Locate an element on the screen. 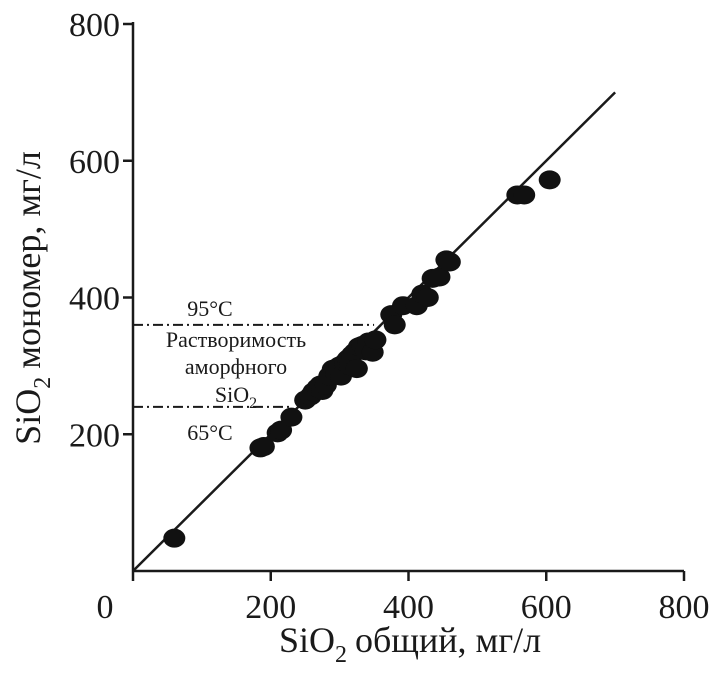 The image size is (716, 676). annotation-line-2: аморфного is located at coordinates (236, 366).